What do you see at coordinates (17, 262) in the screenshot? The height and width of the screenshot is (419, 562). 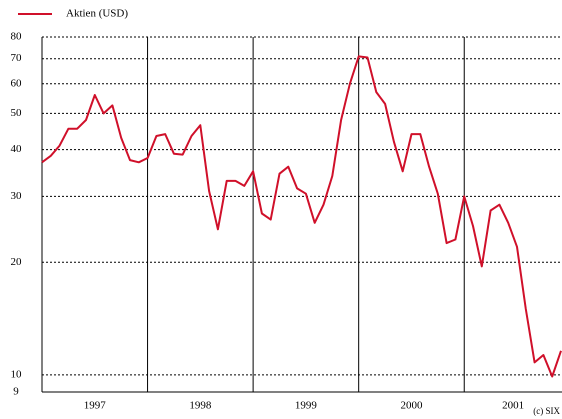 I see `y-tick-label: 20` at bounding box center [17, 262].